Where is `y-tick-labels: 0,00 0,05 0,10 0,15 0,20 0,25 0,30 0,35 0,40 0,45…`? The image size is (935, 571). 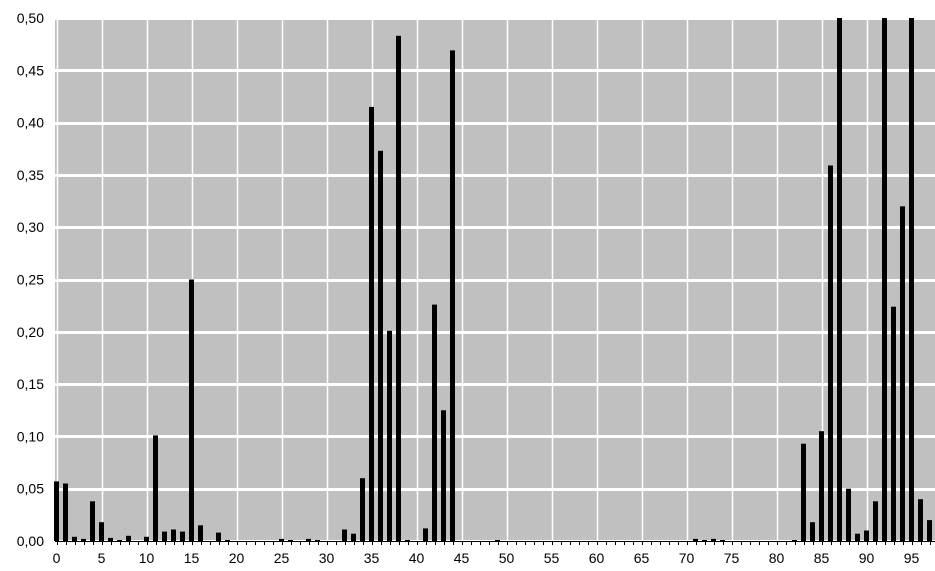
y-tick-labels: 0,00 0,05 0,10 0,15 0,20 0,25 0,30 0,35 0,40 0,45… is located at coordinates (30, 279).